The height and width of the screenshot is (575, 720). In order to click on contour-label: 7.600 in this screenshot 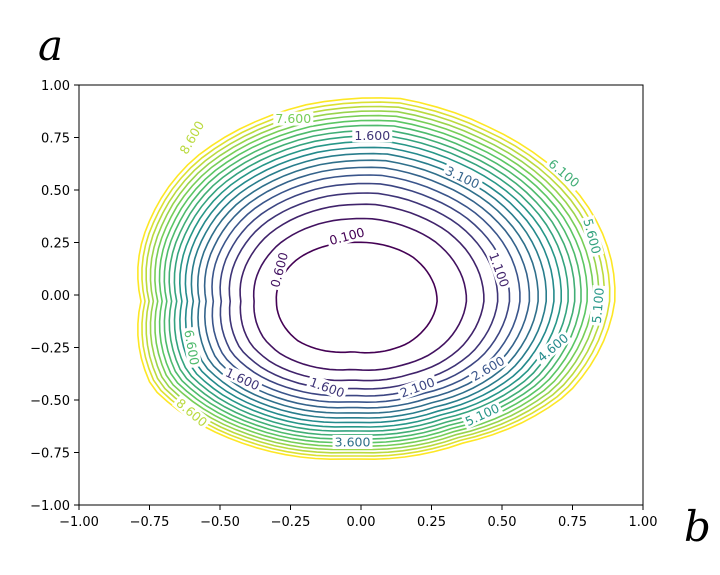, I will do `click(293, 118)`.